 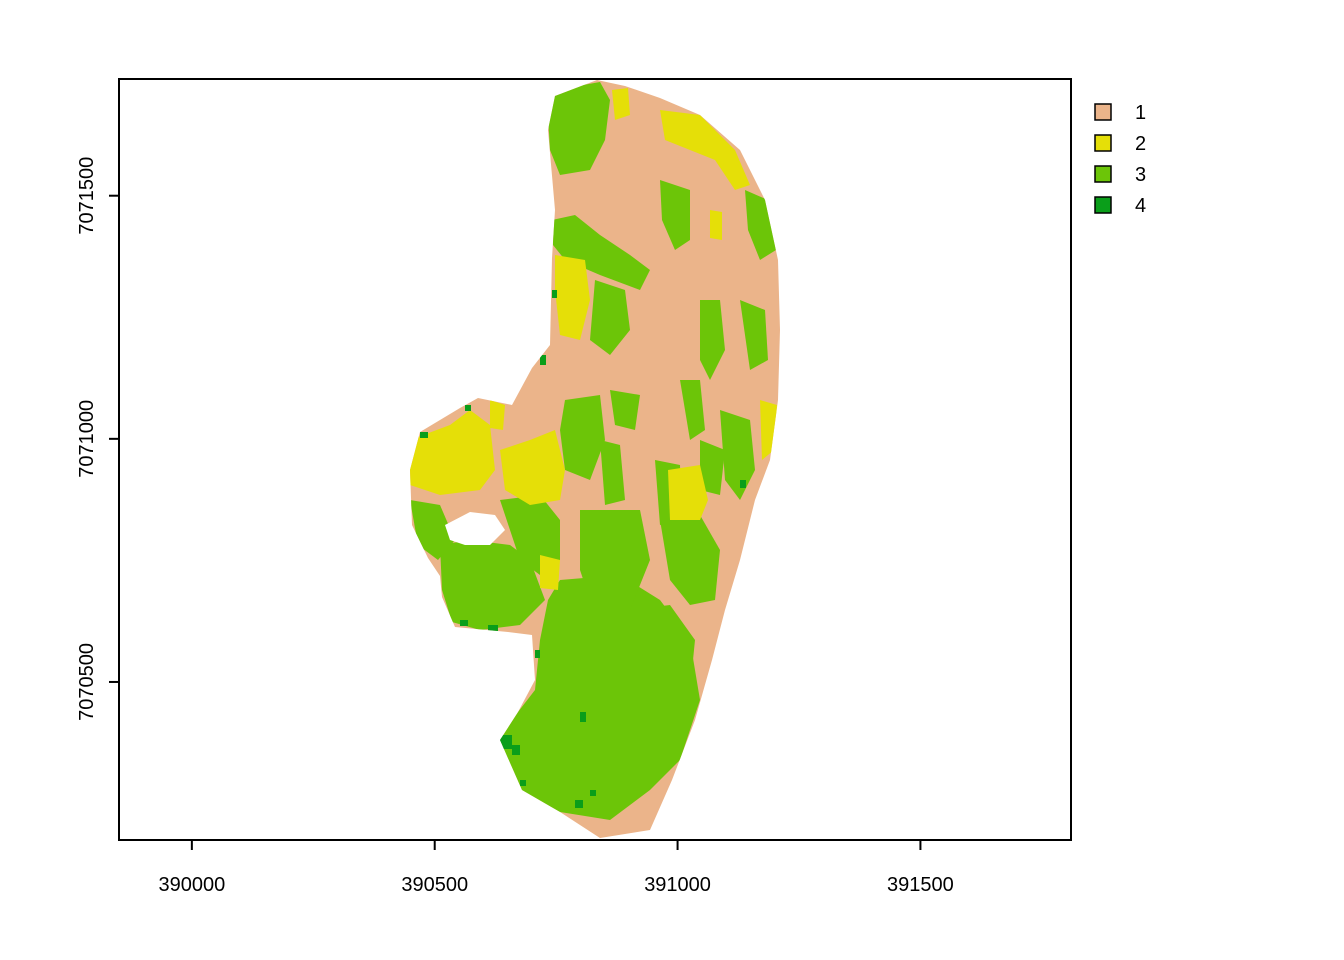 I want to click on y-tick-label: 7071000, so click(x=87, y=439).